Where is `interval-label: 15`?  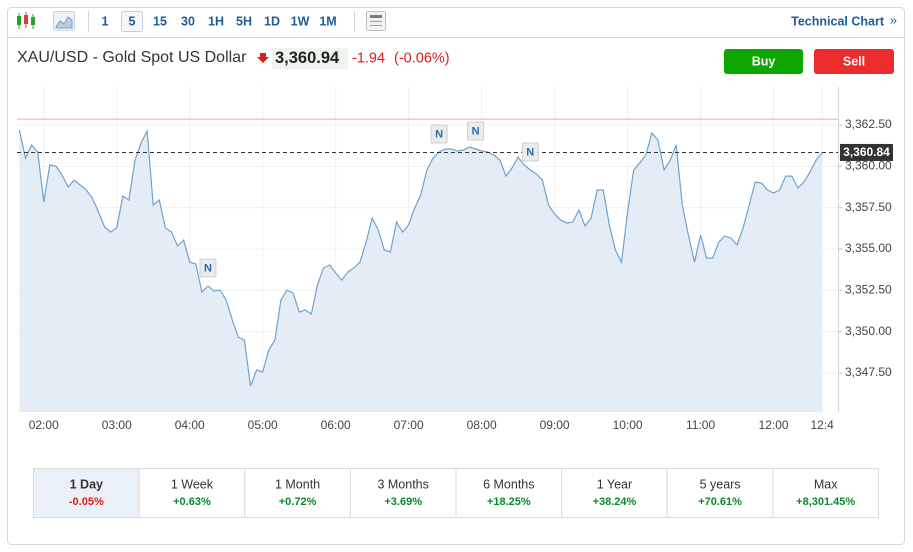
interval-label: 15 is located at coordinates (160, 21).